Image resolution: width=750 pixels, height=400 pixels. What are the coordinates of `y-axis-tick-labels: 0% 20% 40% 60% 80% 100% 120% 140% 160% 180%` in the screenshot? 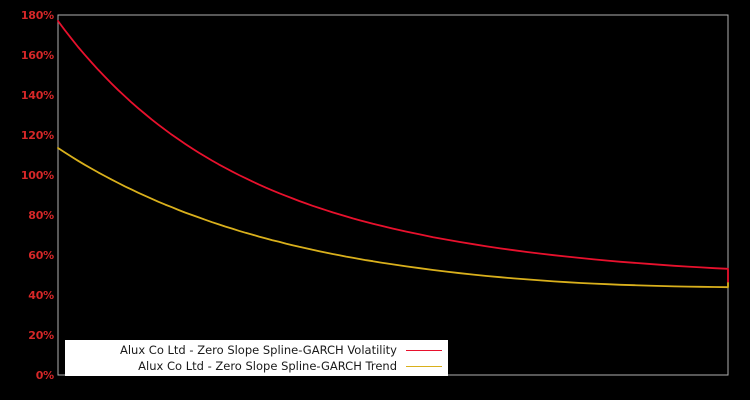 It's located at (27, 200).